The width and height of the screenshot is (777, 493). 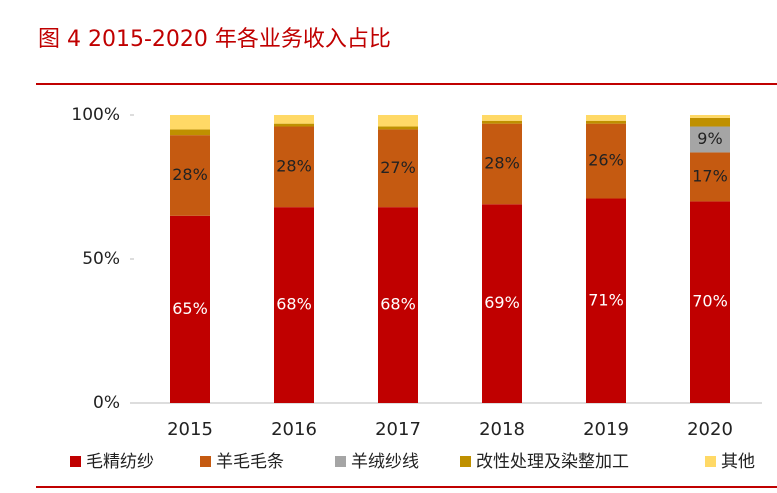 I want to click on data-label: 26%, so click(x=606, y=160).